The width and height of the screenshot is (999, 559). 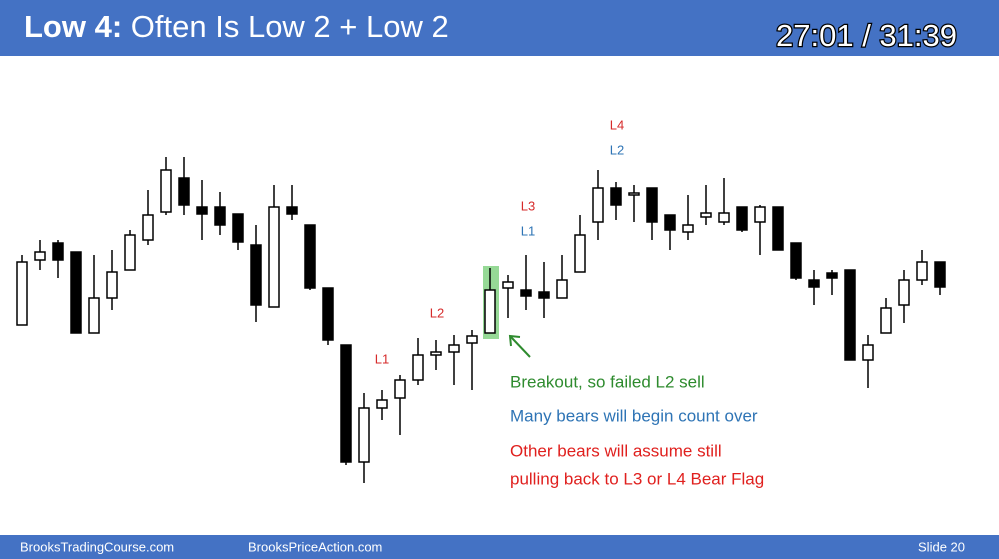 I want to click on arrow, so click(x=519, y=346).